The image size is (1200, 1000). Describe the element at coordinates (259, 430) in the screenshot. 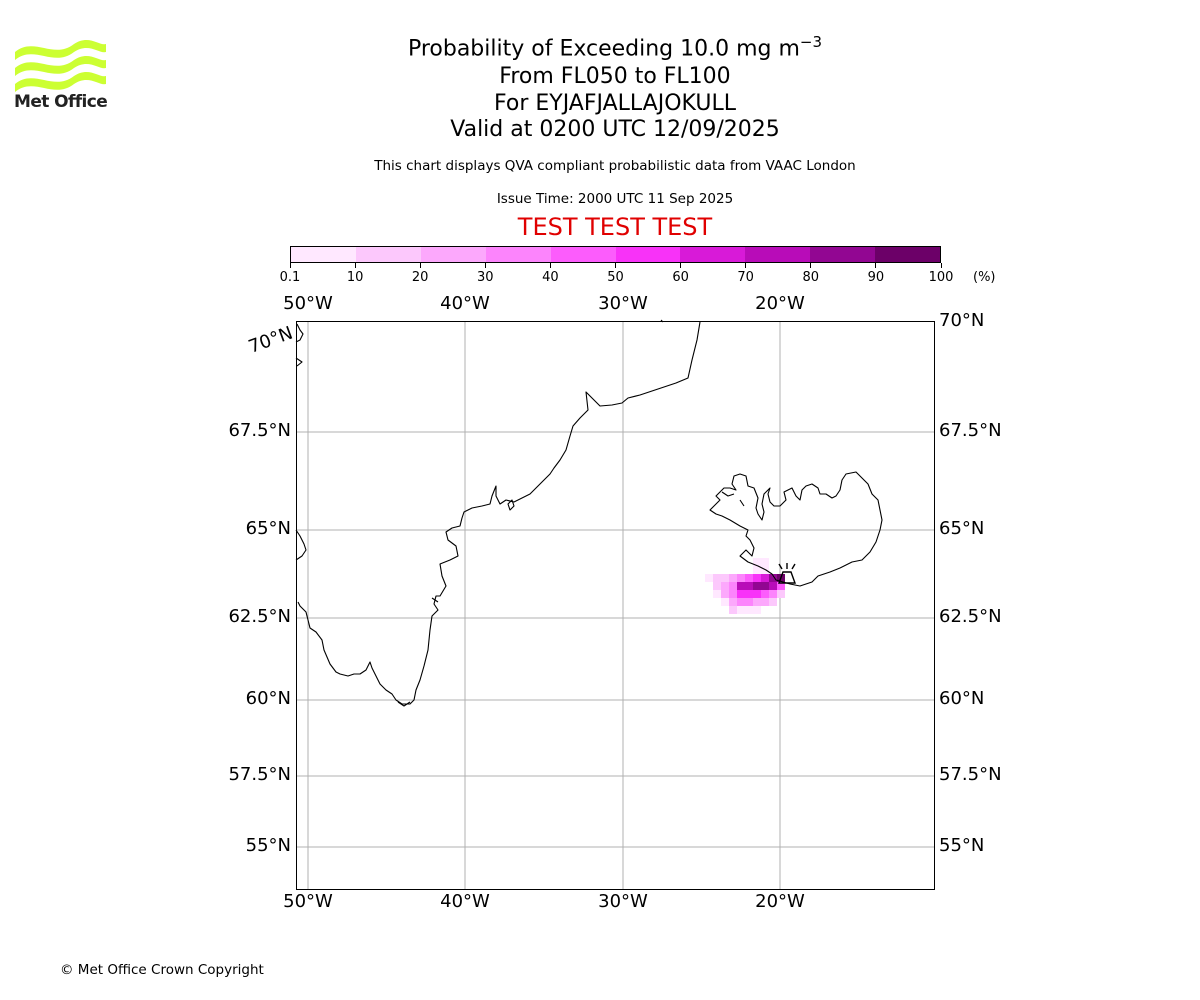

I see `latitude-label-left: 67.5°N` at that location.